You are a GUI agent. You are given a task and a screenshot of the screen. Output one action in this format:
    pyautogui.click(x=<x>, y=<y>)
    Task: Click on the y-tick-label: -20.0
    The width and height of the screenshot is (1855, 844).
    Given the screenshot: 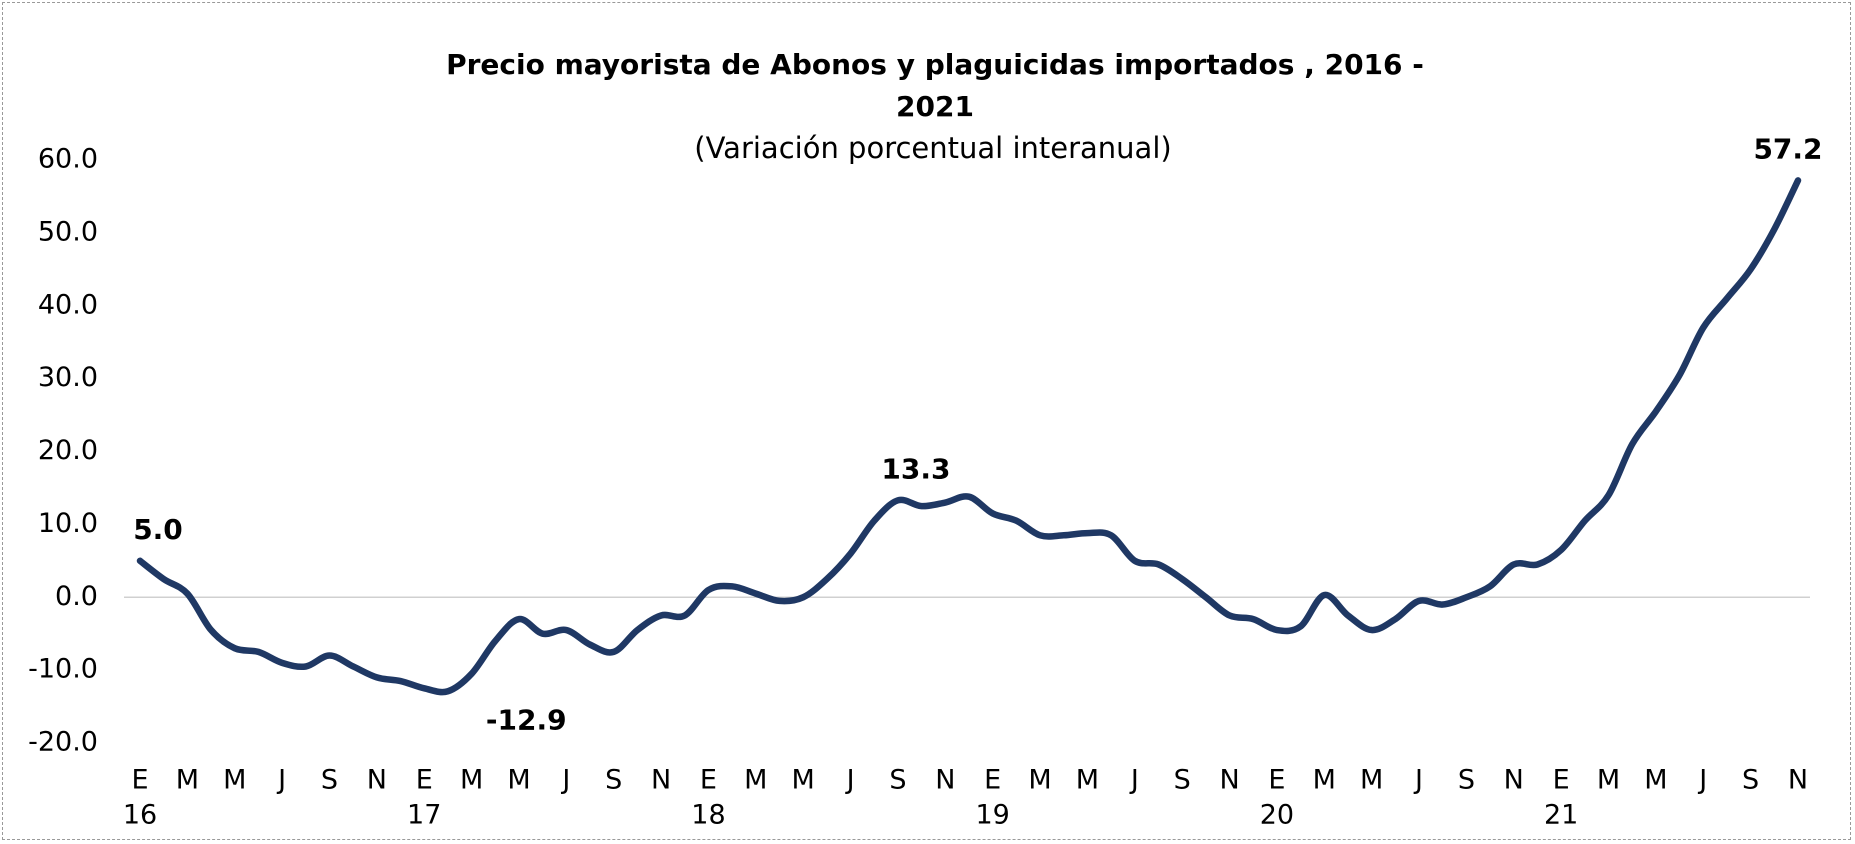 What is the action you would take?
    pyautogui.click(x=63, y=742)
    